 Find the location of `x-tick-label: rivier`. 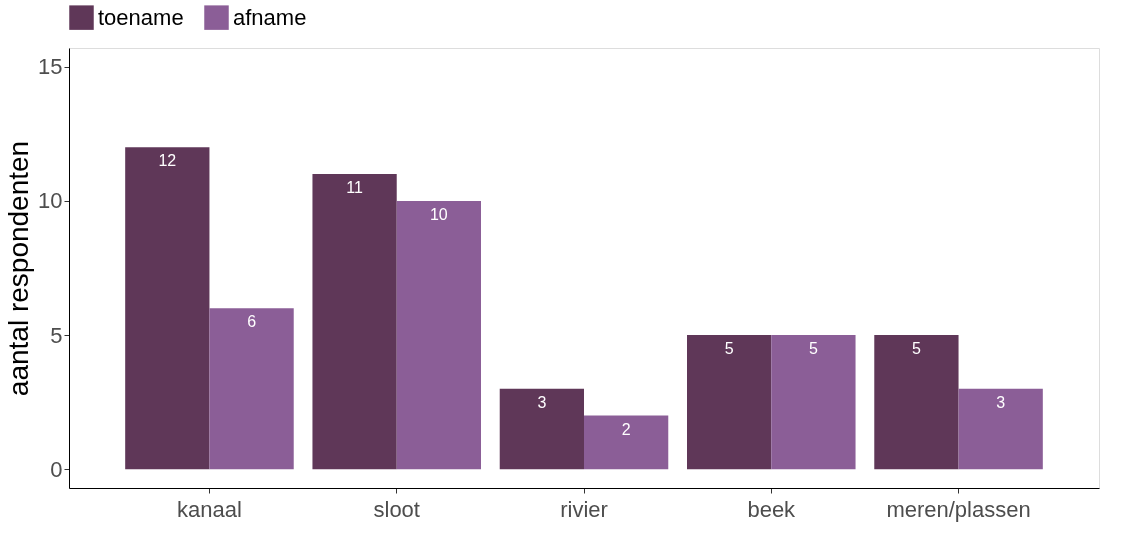

x-tick-label: rivier is located at coordinates (584, 509).